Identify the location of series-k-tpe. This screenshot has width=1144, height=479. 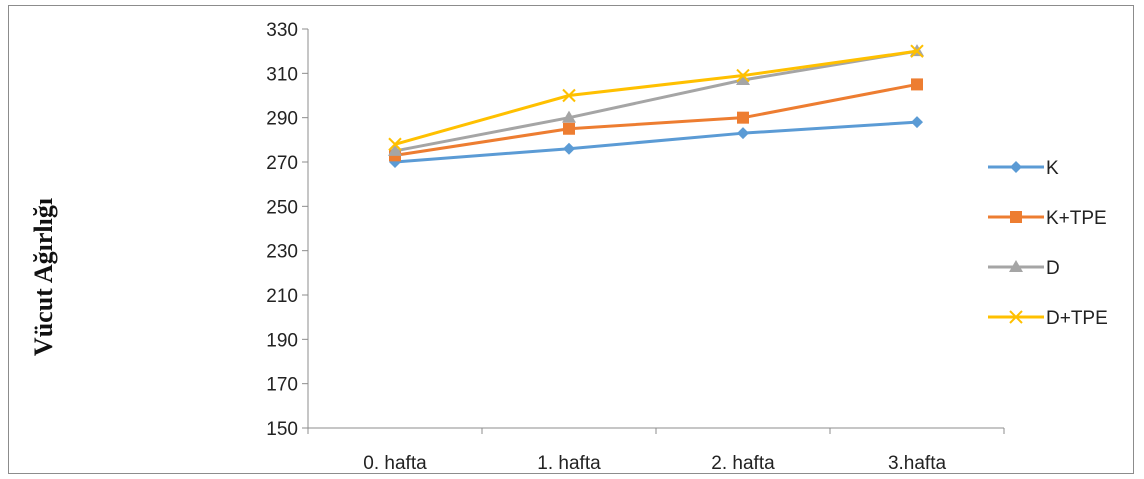
(656, 120).